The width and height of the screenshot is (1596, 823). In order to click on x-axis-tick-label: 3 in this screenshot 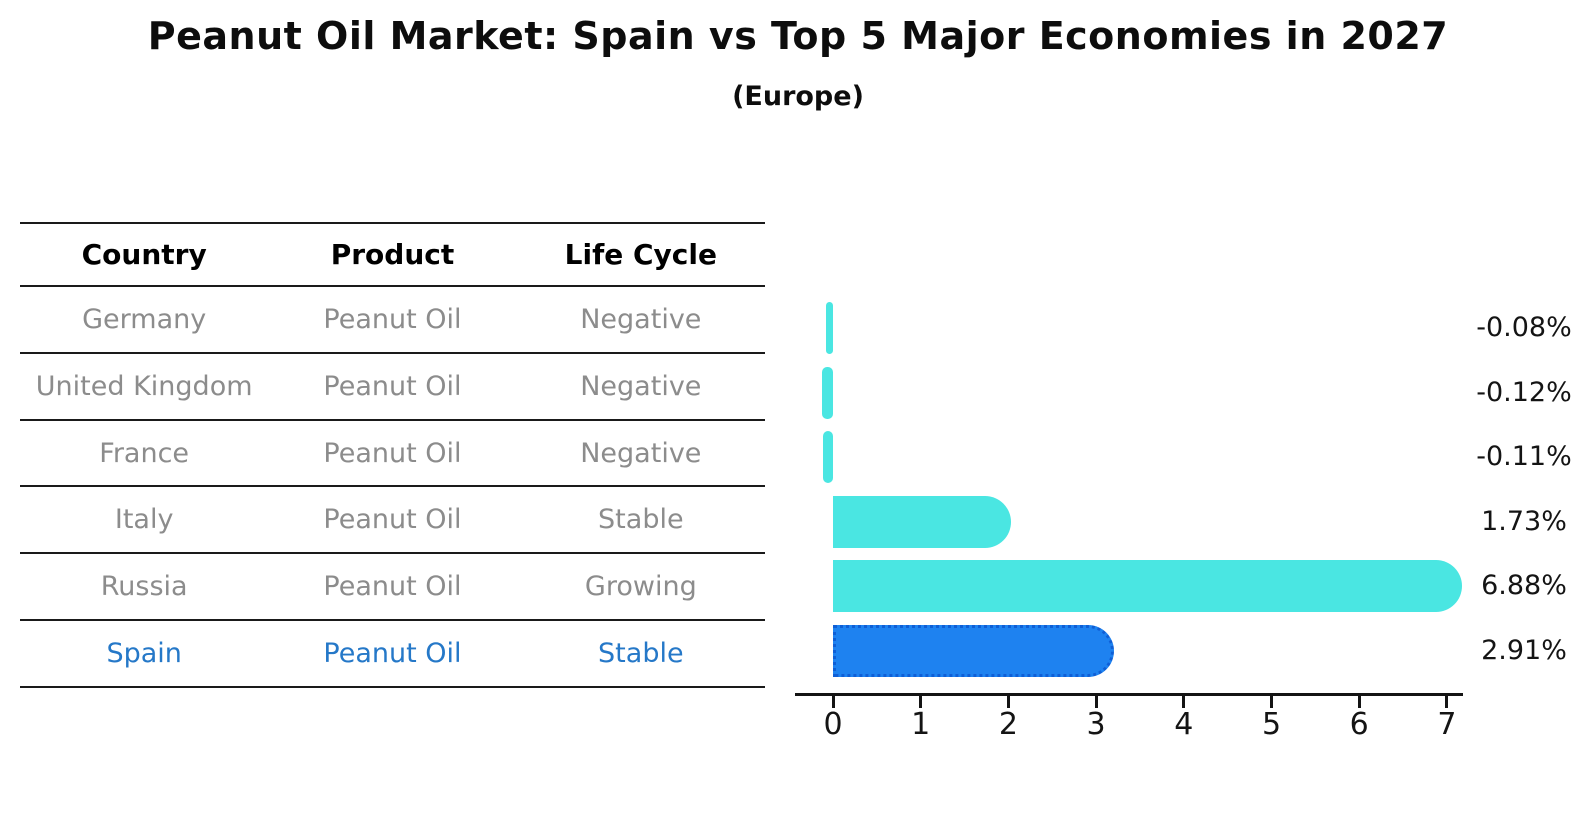, I will do `click(1096, 724)`.